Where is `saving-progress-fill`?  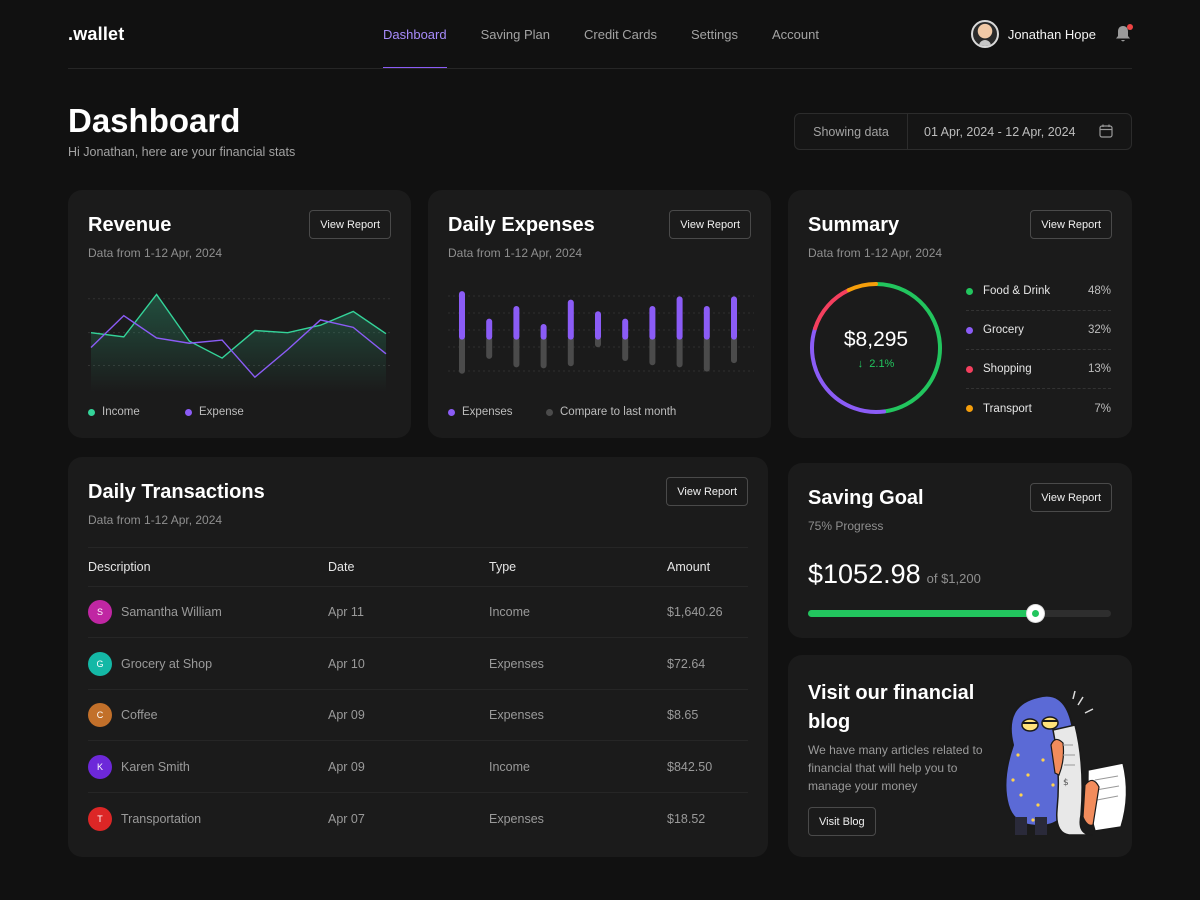
saving-progress-fill is located at coordinates (922, 613).